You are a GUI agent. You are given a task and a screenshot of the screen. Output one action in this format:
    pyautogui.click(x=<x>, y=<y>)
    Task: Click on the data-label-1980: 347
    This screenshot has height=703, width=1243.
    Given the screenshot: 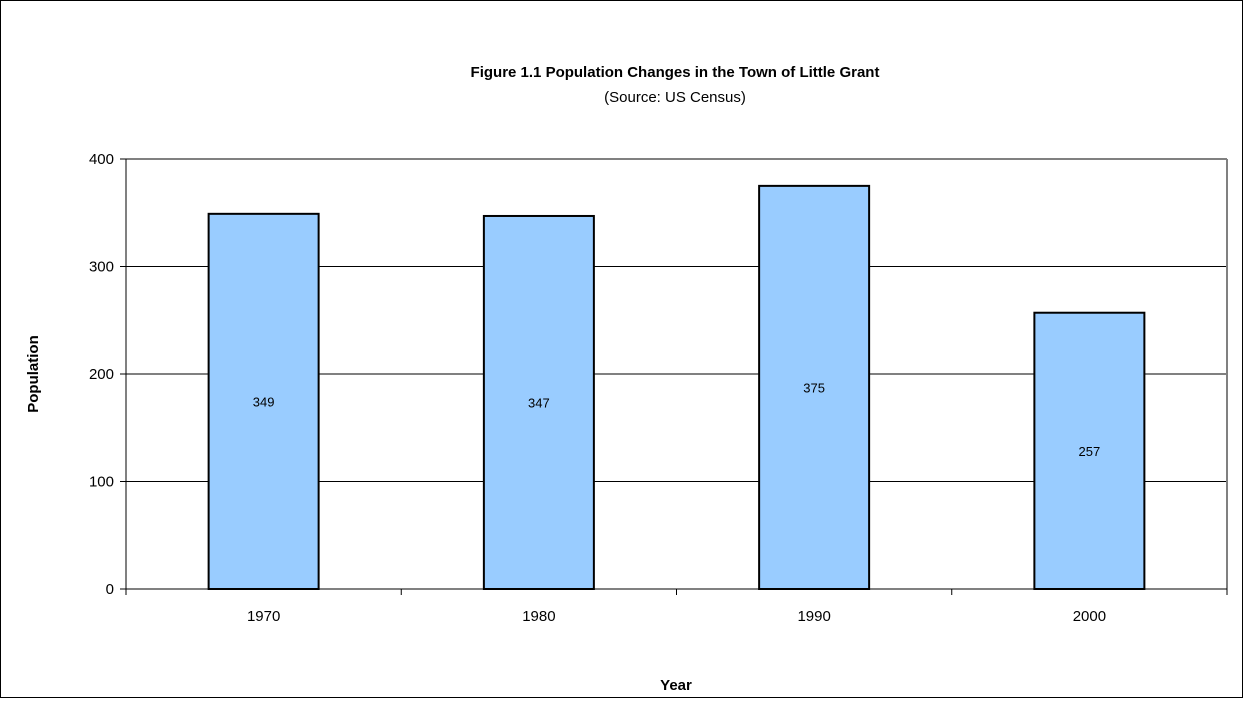 What is the action you would take?
    pyautogui.click(x=539, y=402)
    